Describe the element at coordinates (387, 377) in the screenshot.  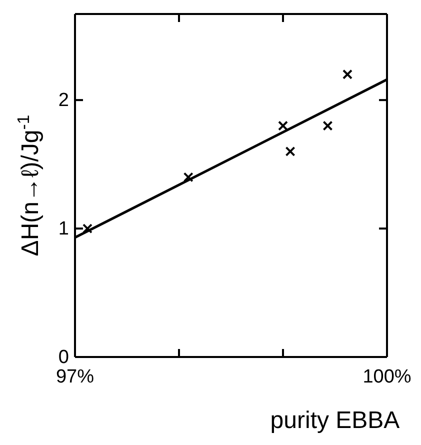
I see `x-tick-label: 100%` at that location.